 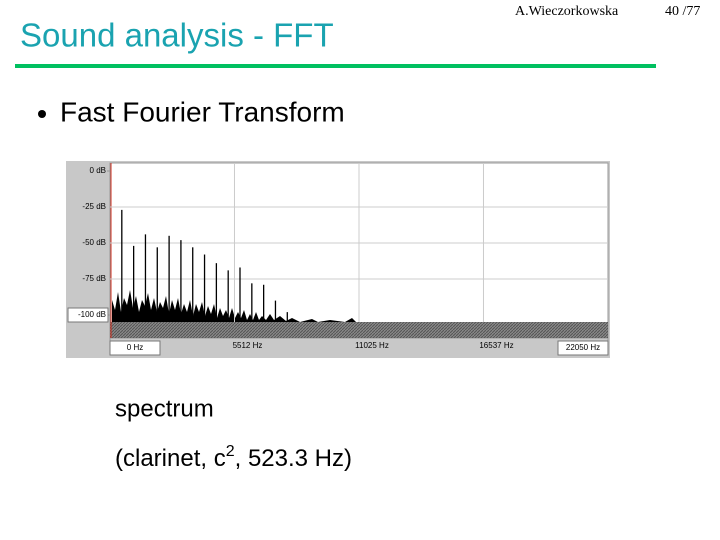 I want to click on caption-line1: spectrum, so click(x=164, y=408).